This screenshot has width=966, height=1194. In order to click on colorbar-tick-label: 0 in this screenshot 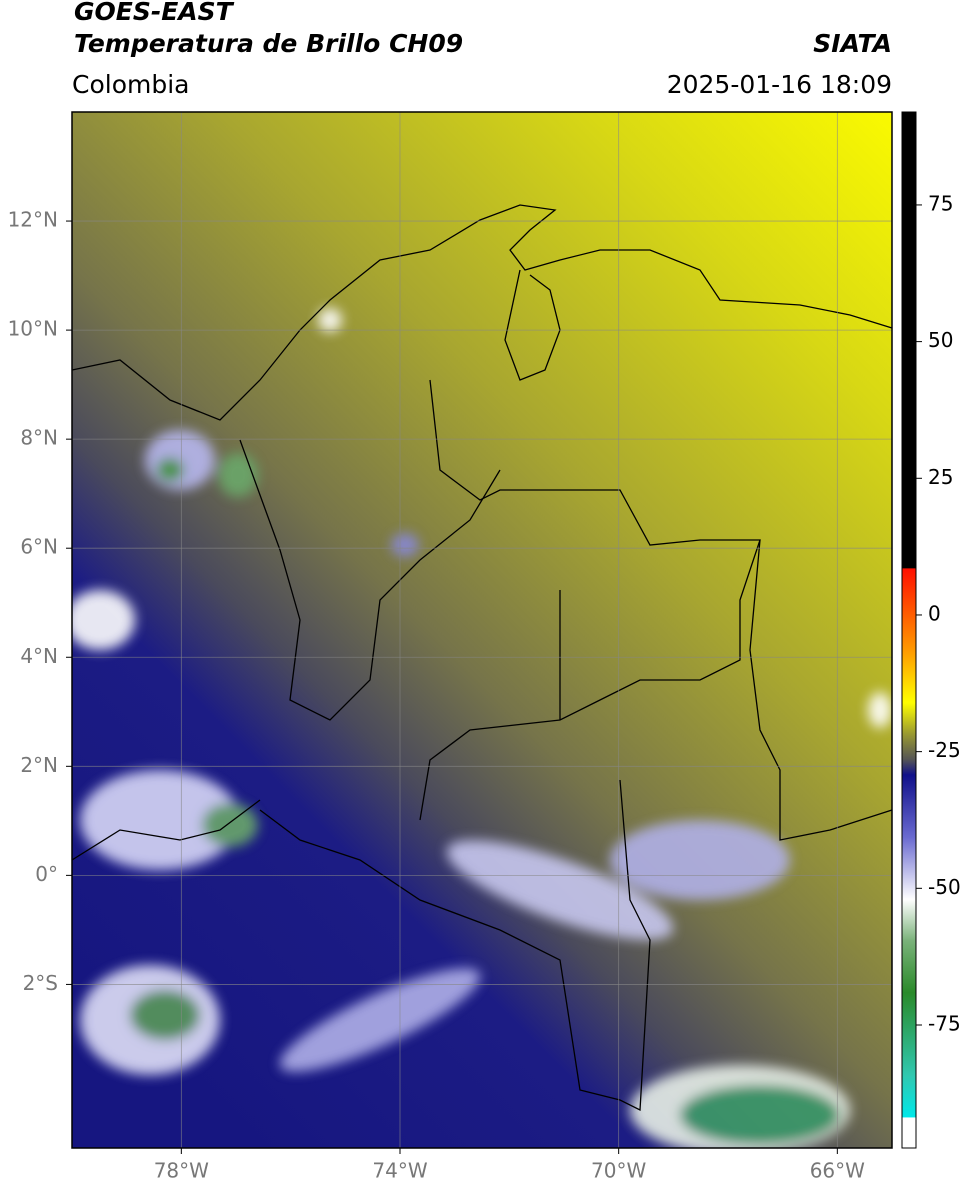, I will do `click(934, 613)`.